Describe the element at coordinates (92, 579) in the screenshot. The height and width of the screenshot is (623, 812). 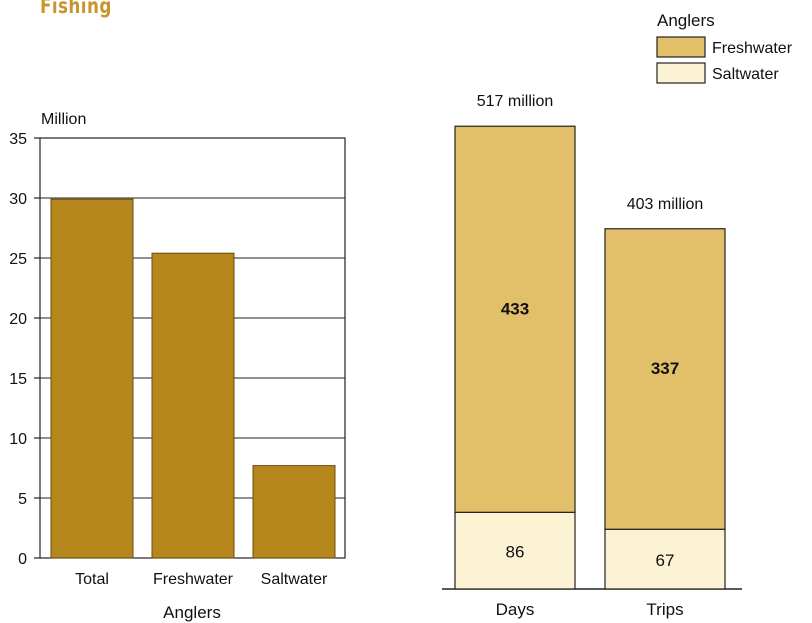
I see `x-tick-label: Total` at that location.